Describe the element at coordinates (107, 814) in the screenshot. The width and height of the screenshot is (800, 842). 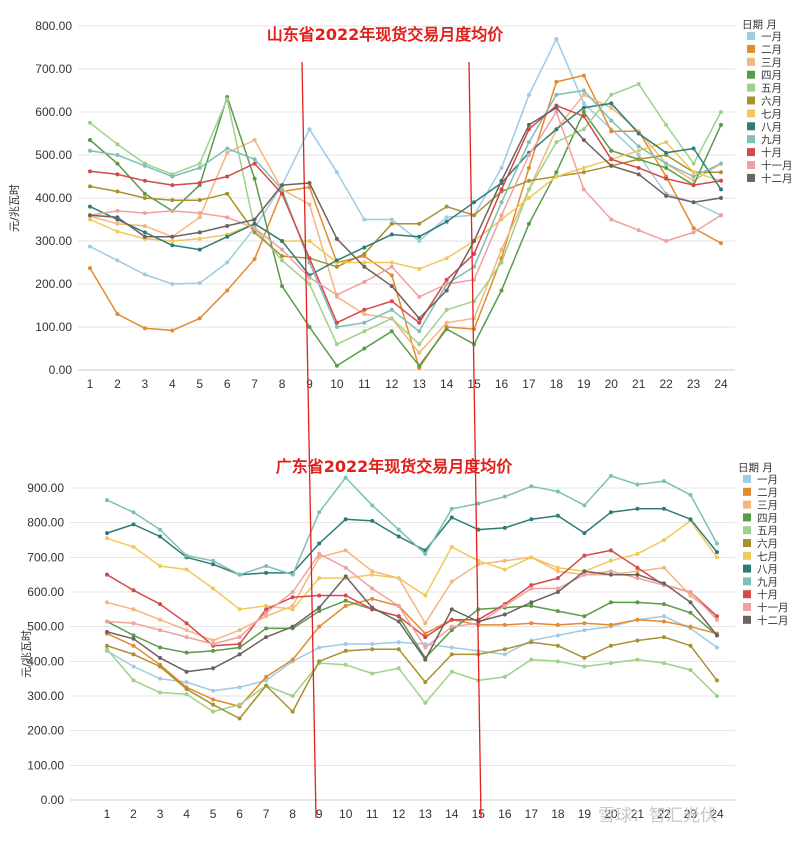
I see `x-tick-label: 1` at that location.